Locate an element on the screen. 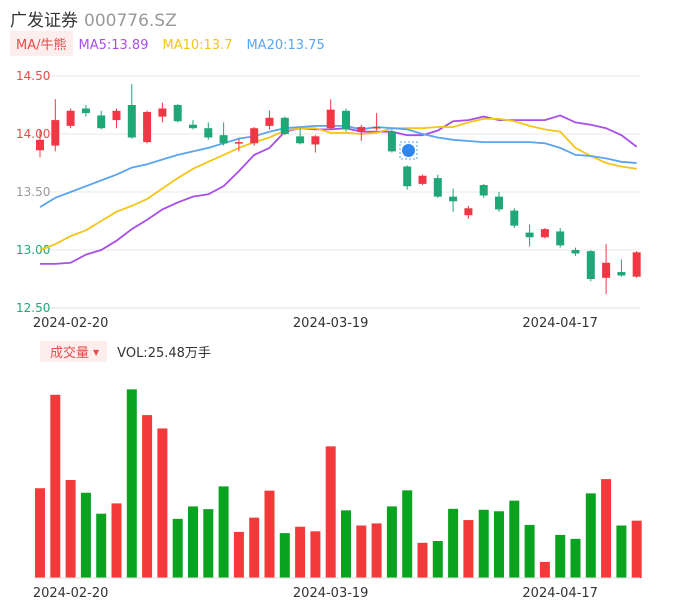  volume-toggle-button: 成交量 ▼ is located at coordinates (74, 351).